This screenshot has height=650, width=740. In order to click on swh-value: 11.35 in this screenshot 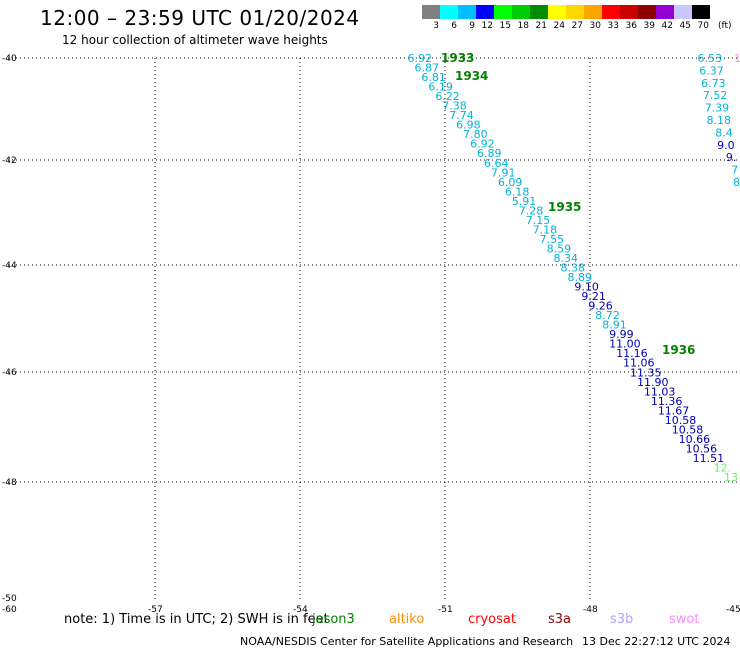, I will do `click(646, 372)`.